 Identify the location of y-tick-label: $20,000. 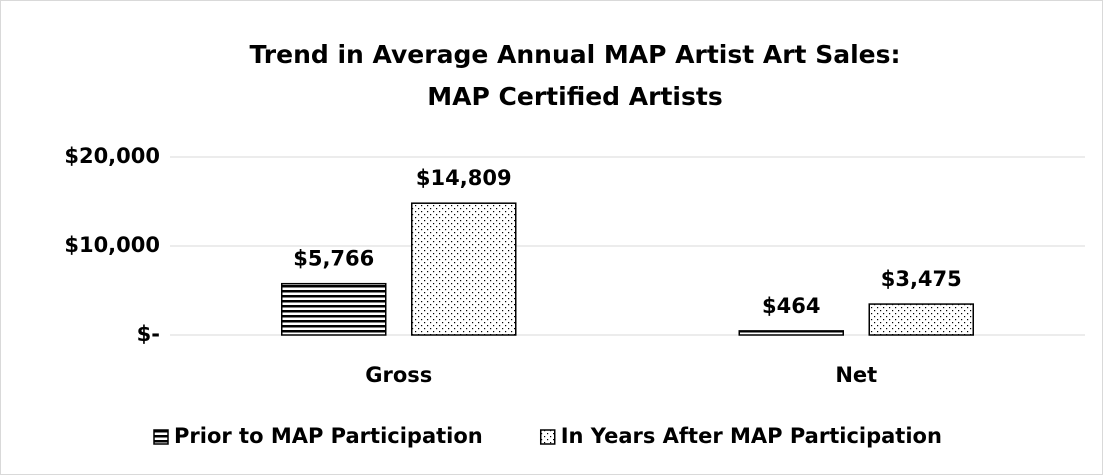
(112, 156).